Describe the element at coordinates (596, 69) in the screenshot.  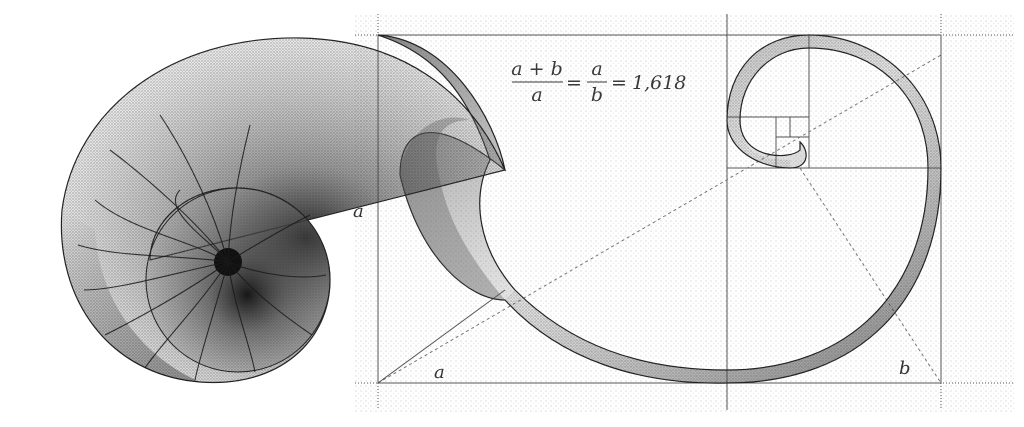
I see `formula-fraction2-numerator: a` at that location.